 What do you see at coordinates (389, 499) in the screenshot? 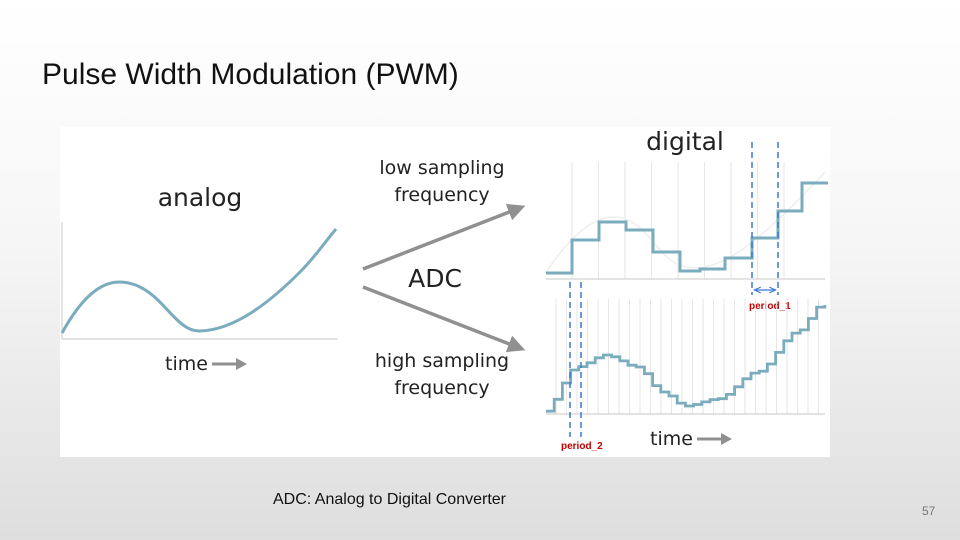
I see `slide-caption: ADC: Analog to Digital Converter` at bounding box center [389, 499].